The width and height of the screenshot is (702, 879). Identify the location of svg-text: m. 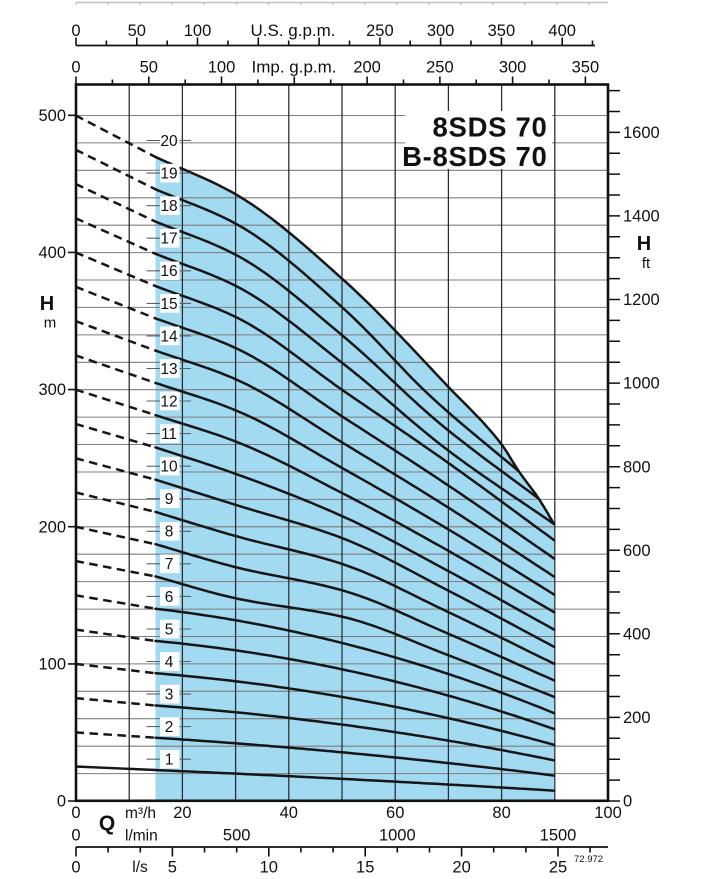
(50, 323).